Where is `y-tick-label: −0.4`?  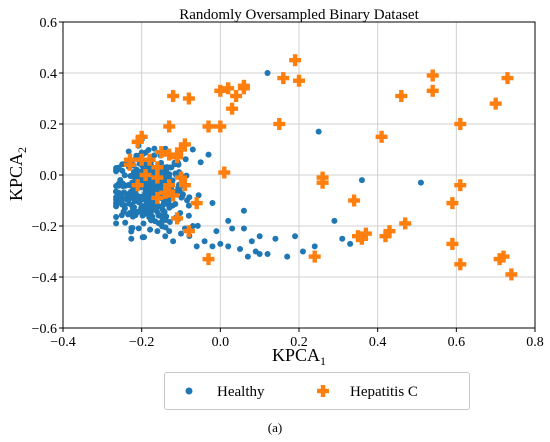
y-tick-label: −0.4 is located at coordinates (44, 278).